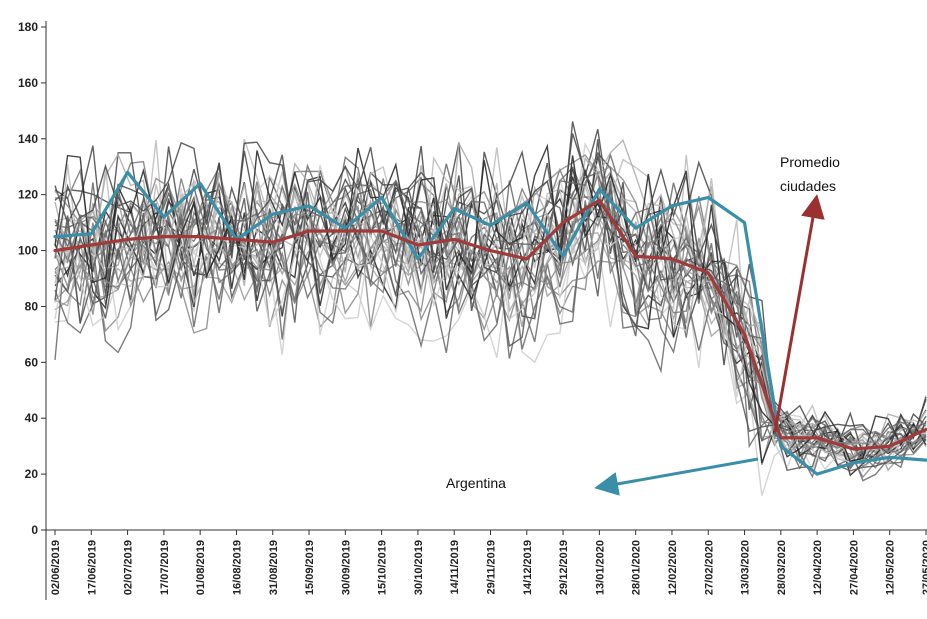  I want to click on y-tick-label: 80, so click(32, 306).